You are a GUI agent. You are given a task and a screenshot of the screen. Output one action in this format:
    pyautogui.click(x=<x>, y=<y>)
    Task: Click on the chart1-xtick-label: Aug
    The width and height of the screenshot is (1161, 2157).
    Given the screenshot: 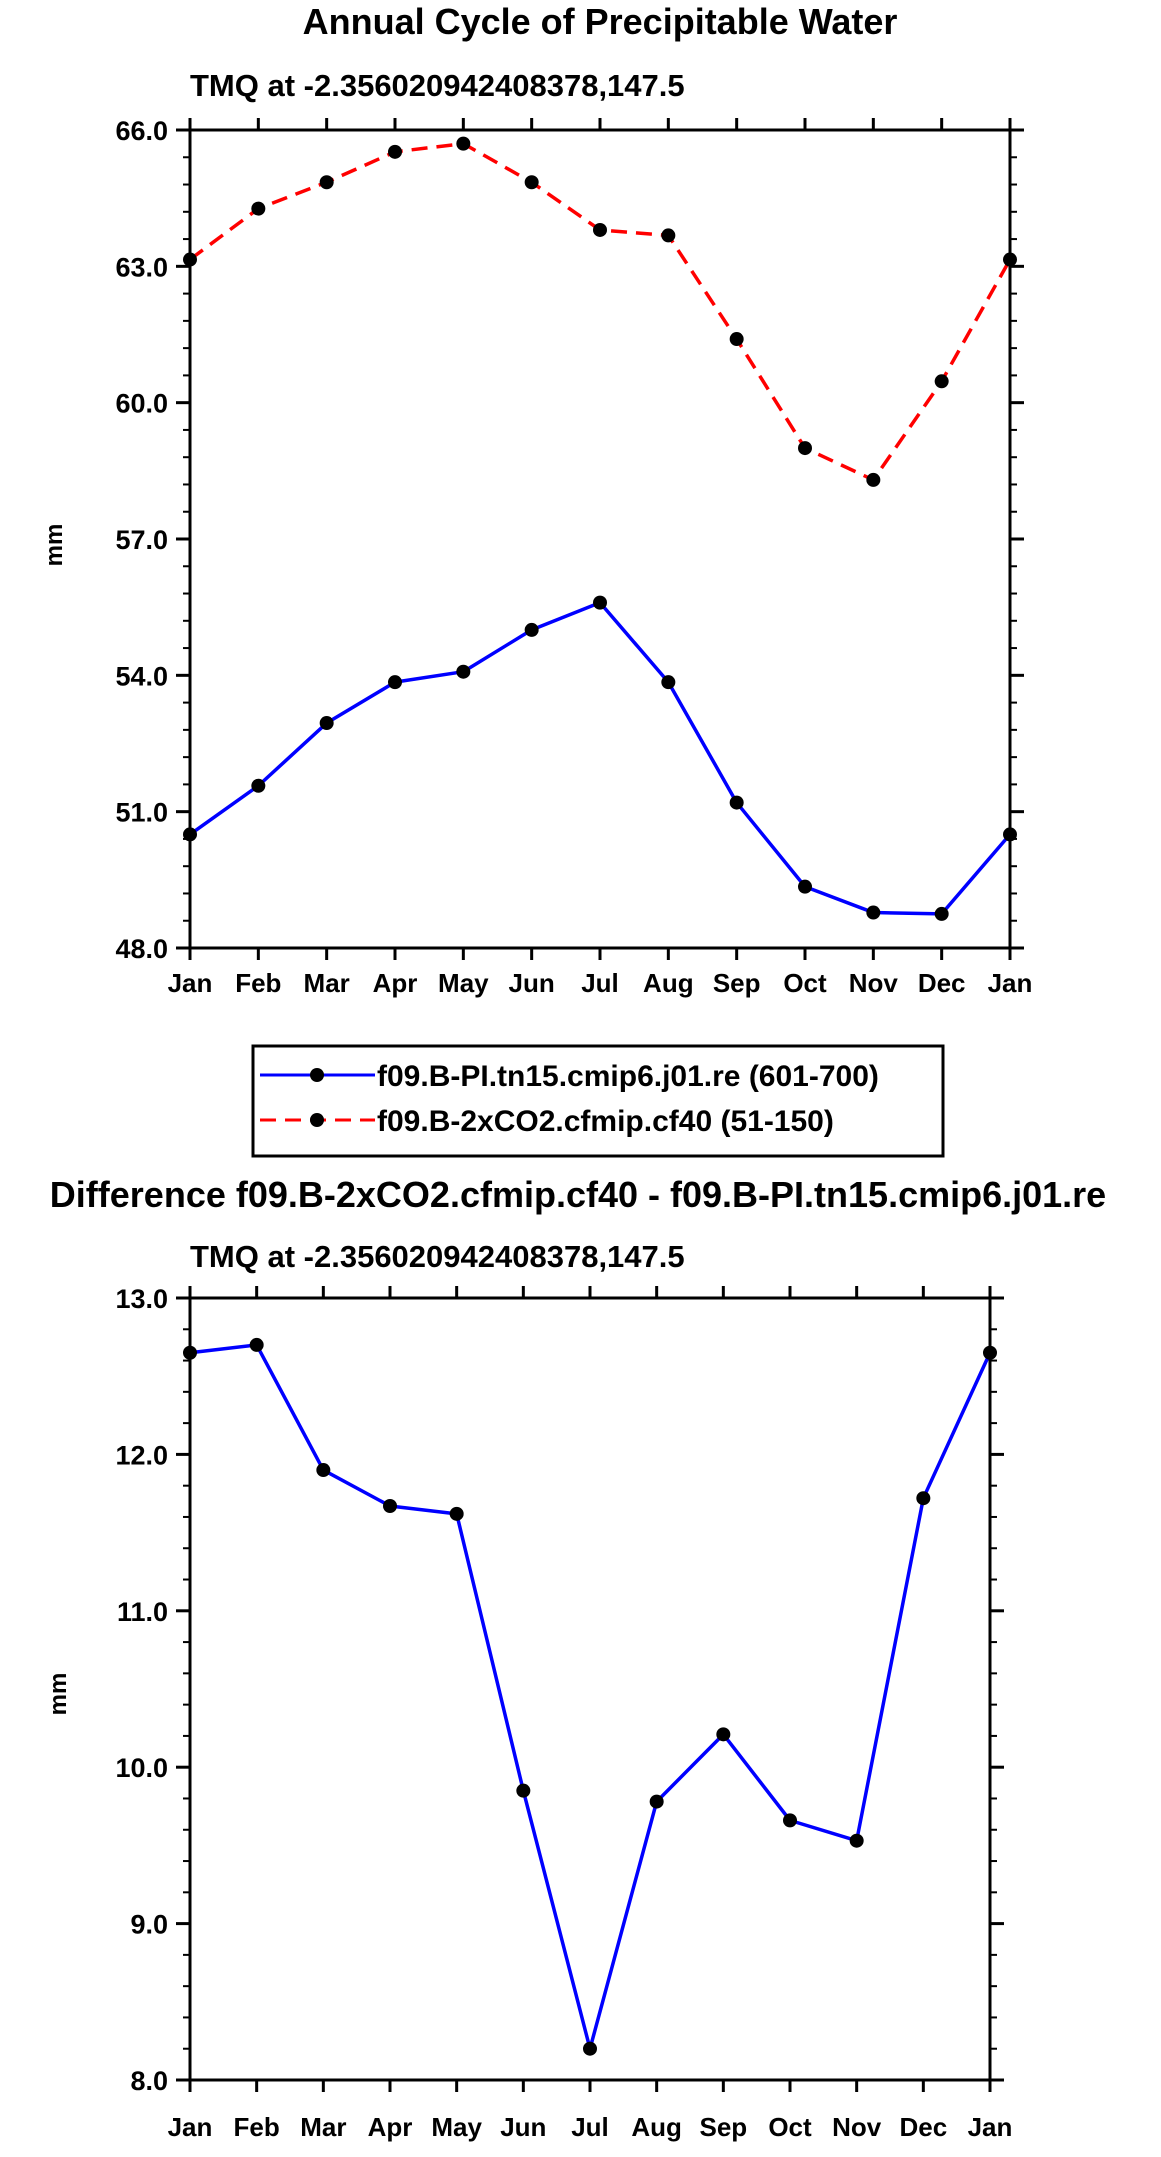 What is the action you would take?
    pyautogui.click(x=668, y=983)
    